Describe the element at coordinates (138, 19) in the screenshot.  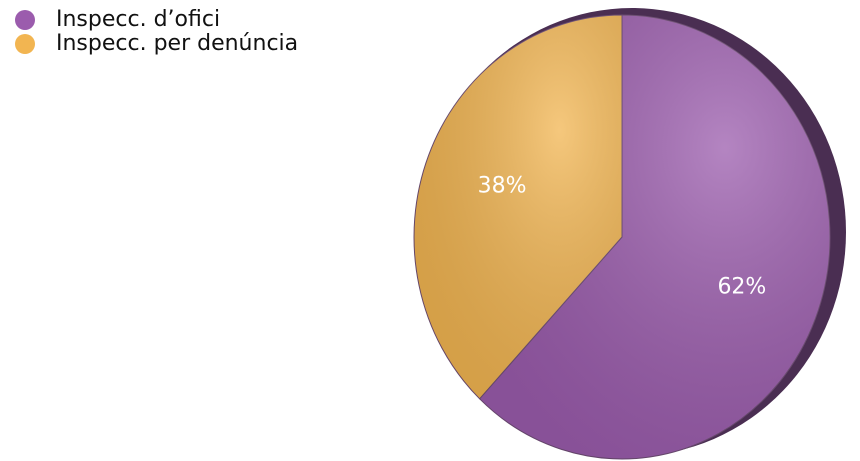
I see `legend-label: Inspecc. d’ofici` at that location.